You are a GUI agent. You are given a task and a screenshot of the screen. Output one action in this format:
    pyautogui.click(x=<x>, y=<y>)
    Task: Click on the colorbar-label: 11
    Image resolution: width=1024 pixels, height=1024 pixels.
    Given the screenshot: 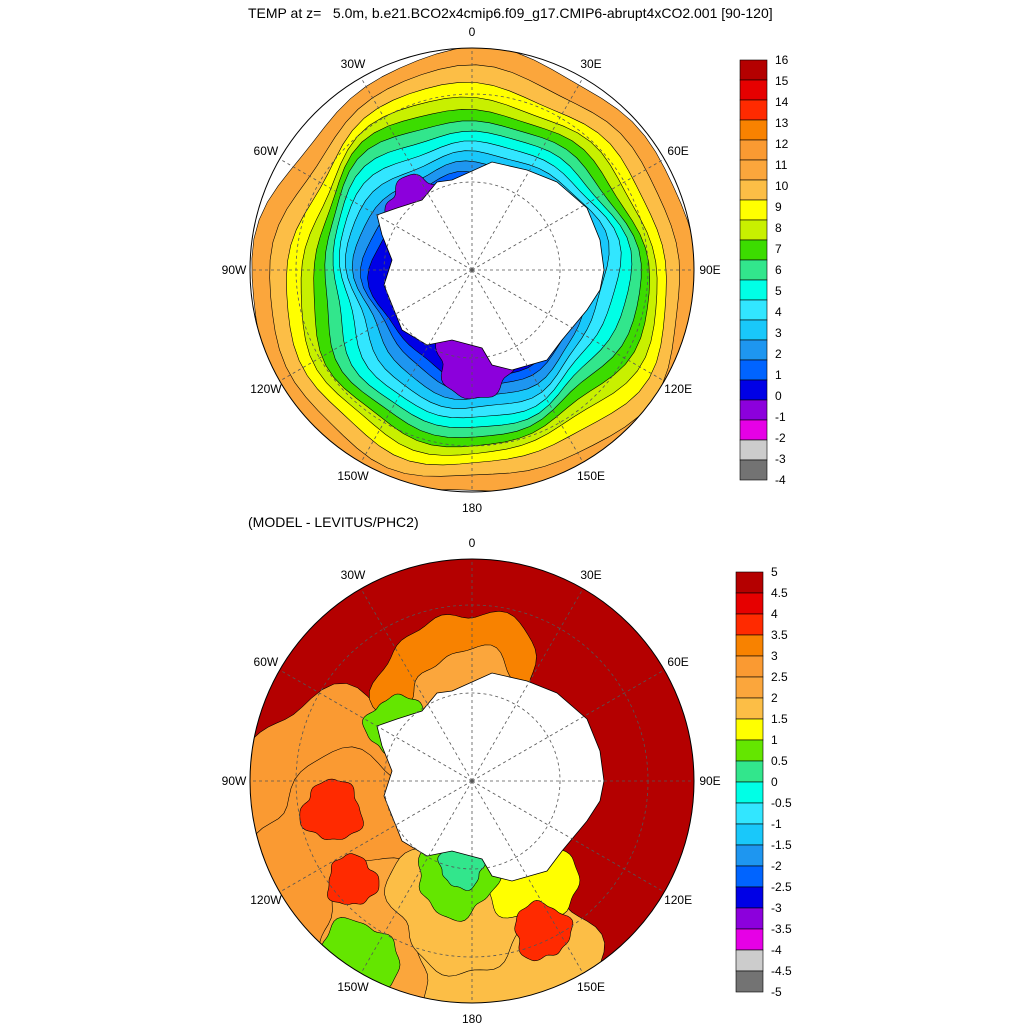 What is the action you would take?
    pyautogui.click(x=781, y=165)
    